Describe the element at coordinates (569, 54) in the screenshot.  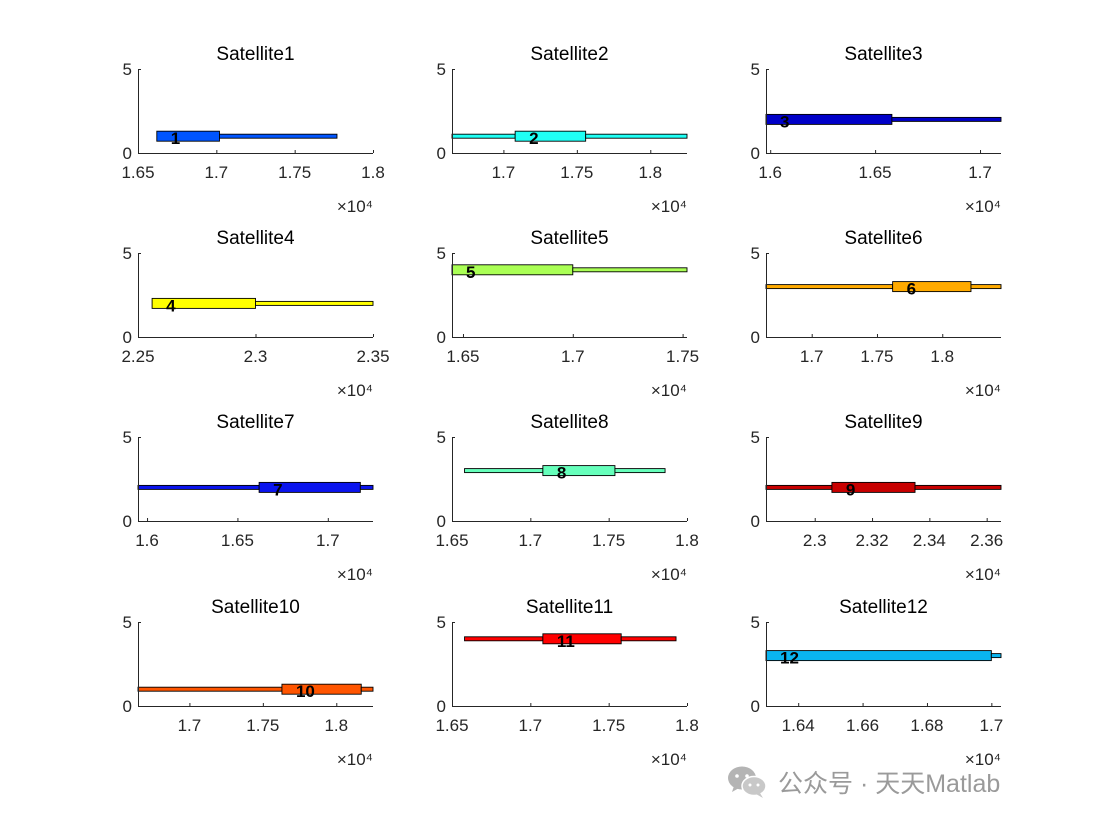
I see `subplot-title: Satellite2` at that location.